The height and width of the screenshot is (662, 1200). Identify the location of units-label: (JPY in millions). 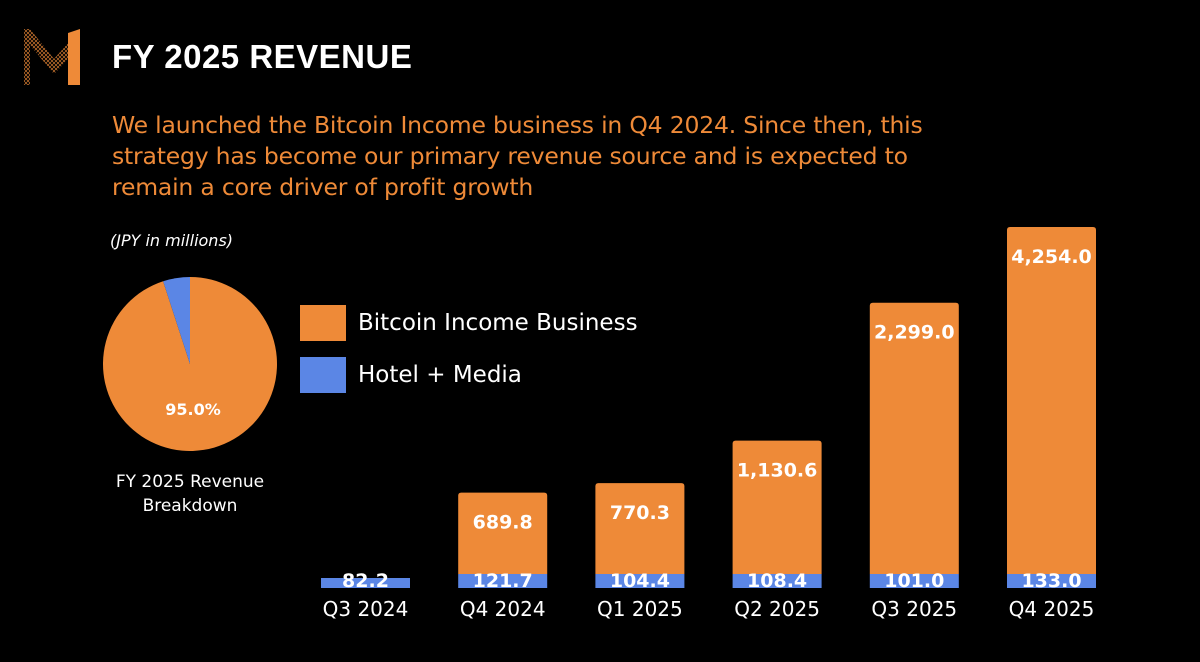
(172, 240).